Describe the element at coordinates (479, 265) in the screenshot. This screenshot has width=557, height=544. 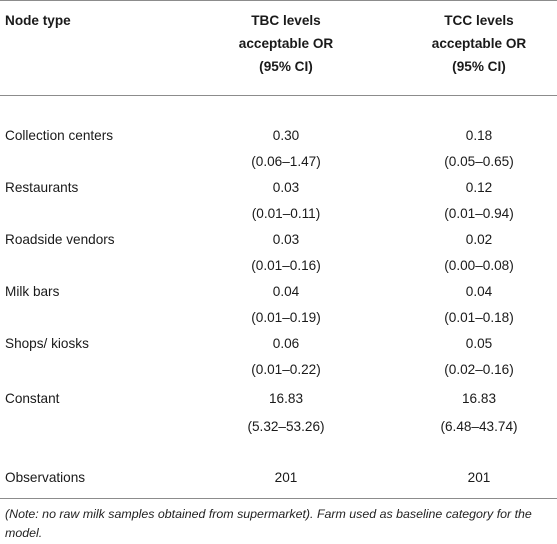
I see `tcc-ci: (0.00–0.08)` at that location.